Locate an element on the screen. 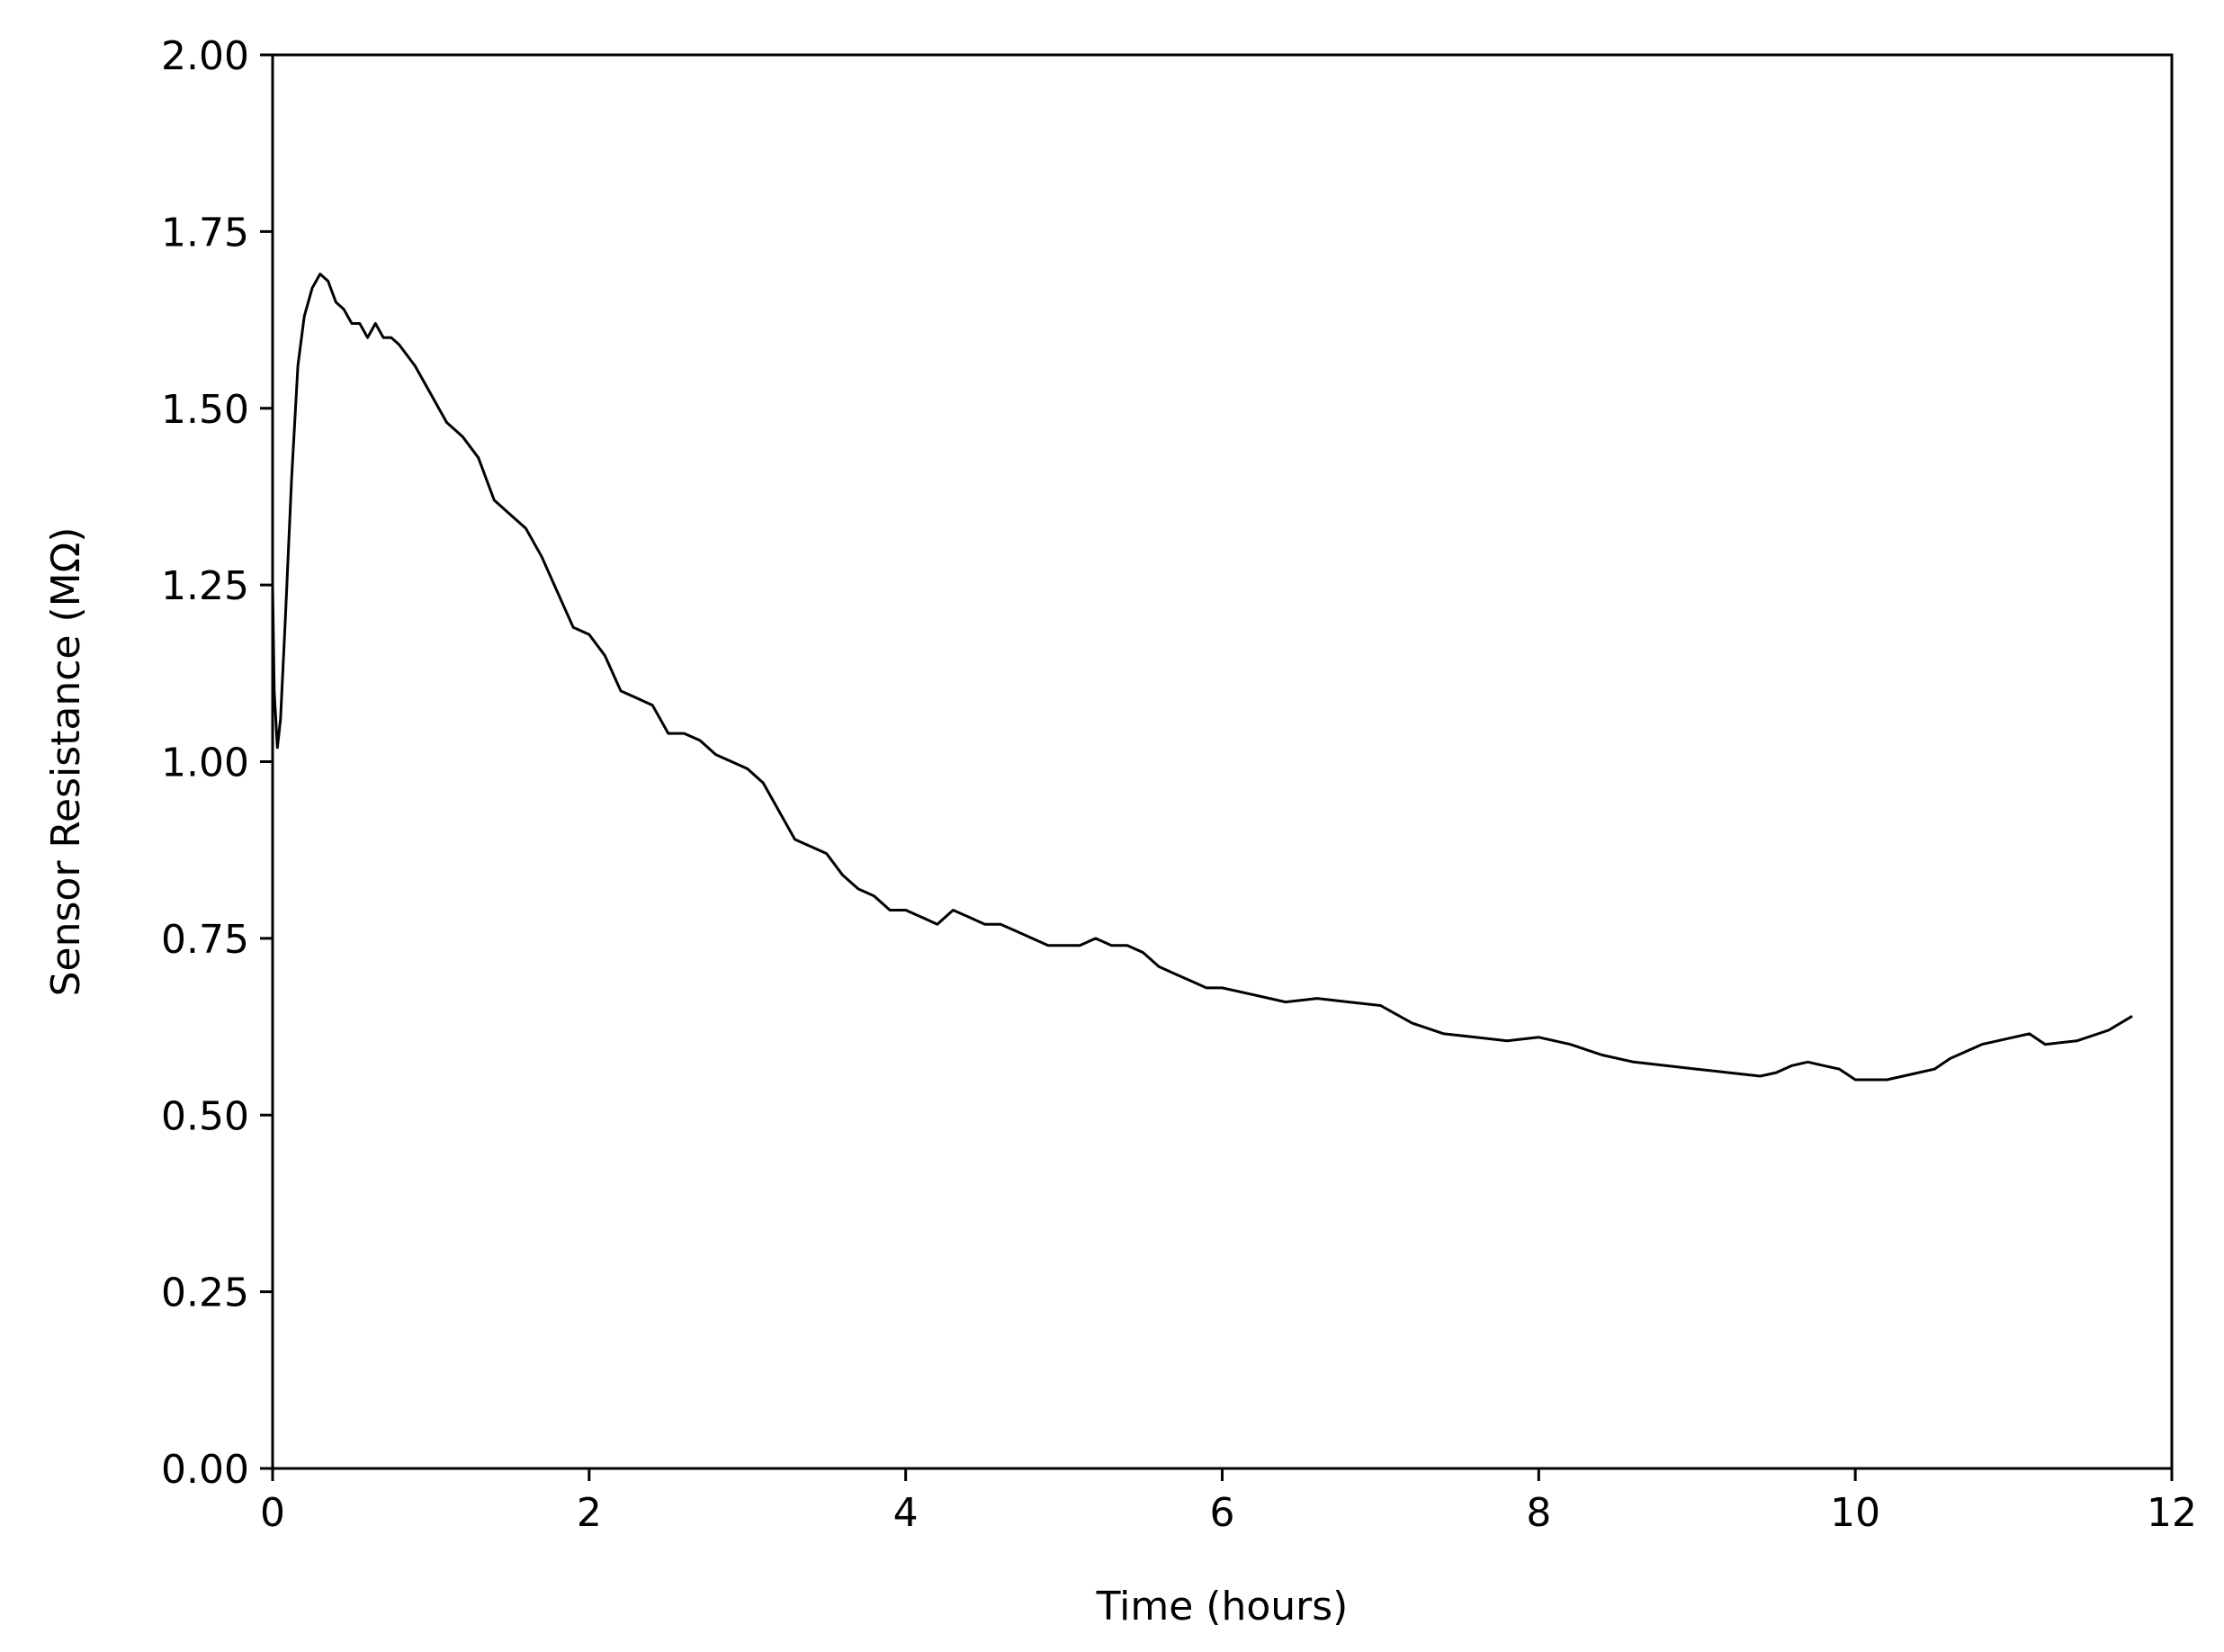 The image size is (2224, 1652). y-tick-label: 1.50 is located at coordinates (205, 410).